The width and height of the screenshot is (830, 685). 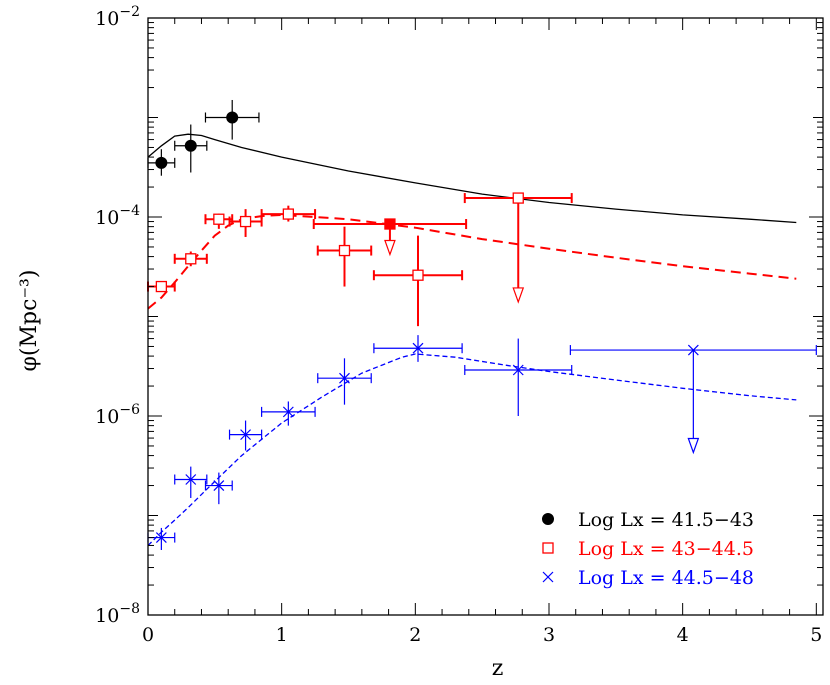 I want to click on legend-item: Log Lx = 44.5−48, so click(x=648, y=578).